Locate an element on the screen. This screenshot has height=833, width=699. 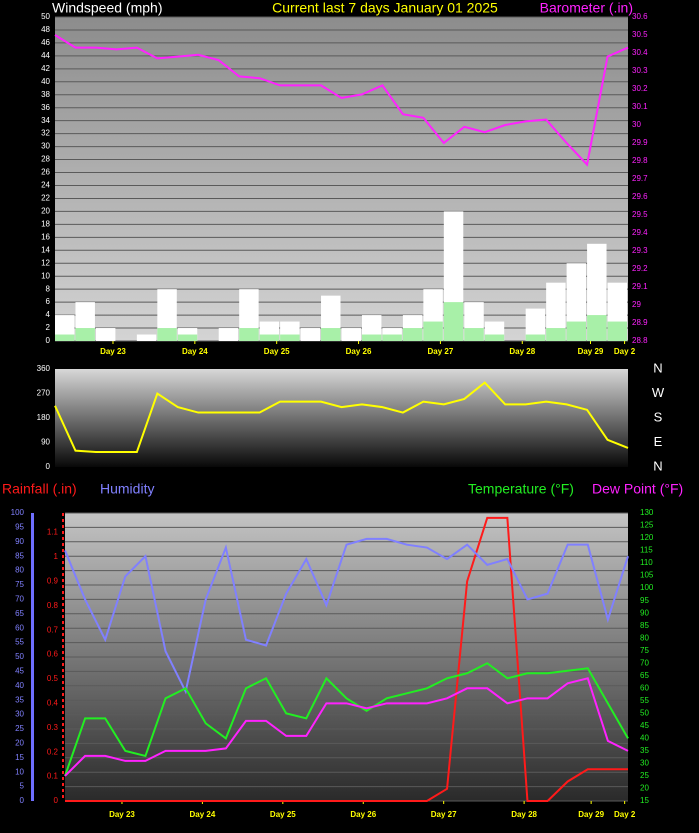
y-tick-label: 65 is located at coordinates (19, 613).